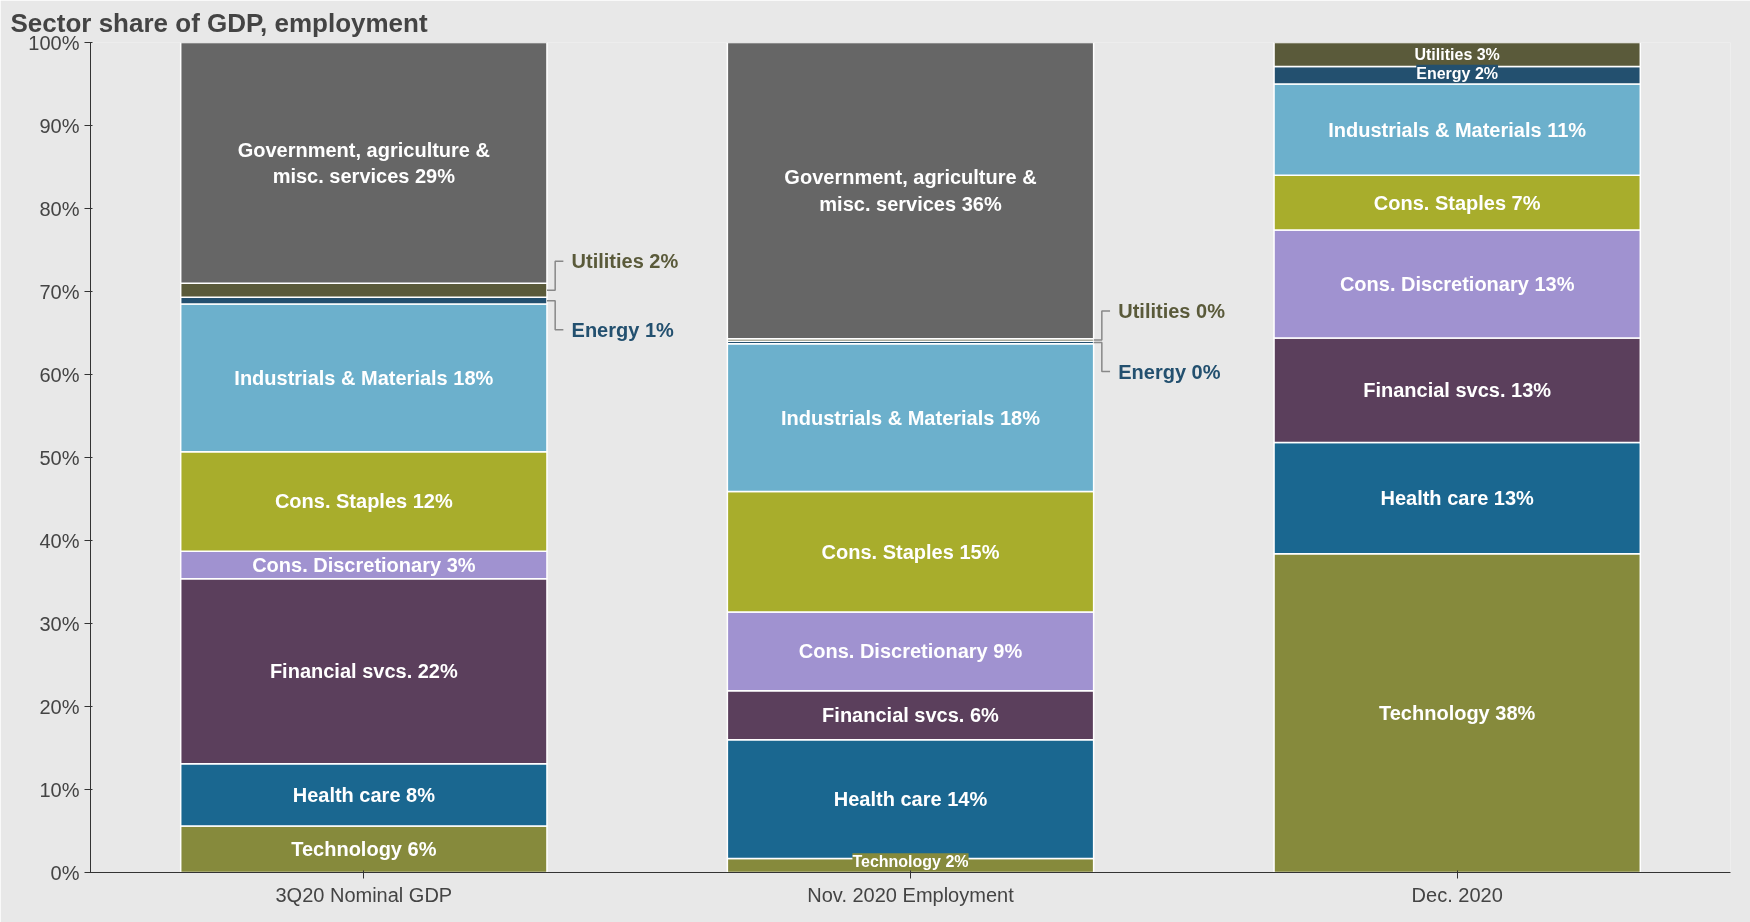  What do you see at coordinates (364, 564) in the screenshot?
I see `data-label: Cons. Discretionary 3%` at bounding box center [364, 564].